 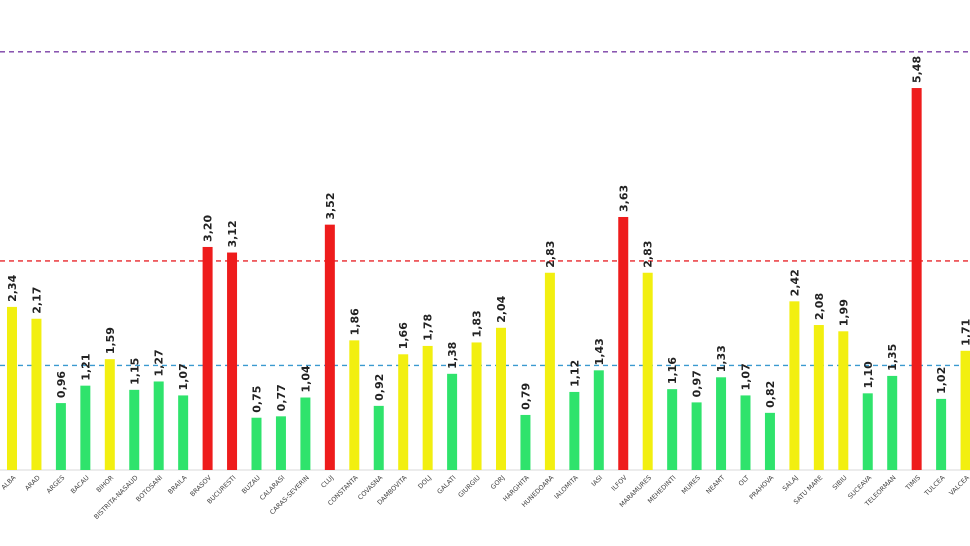 I want to click on category-label: GIURGIU, so click(x=470, y=487).